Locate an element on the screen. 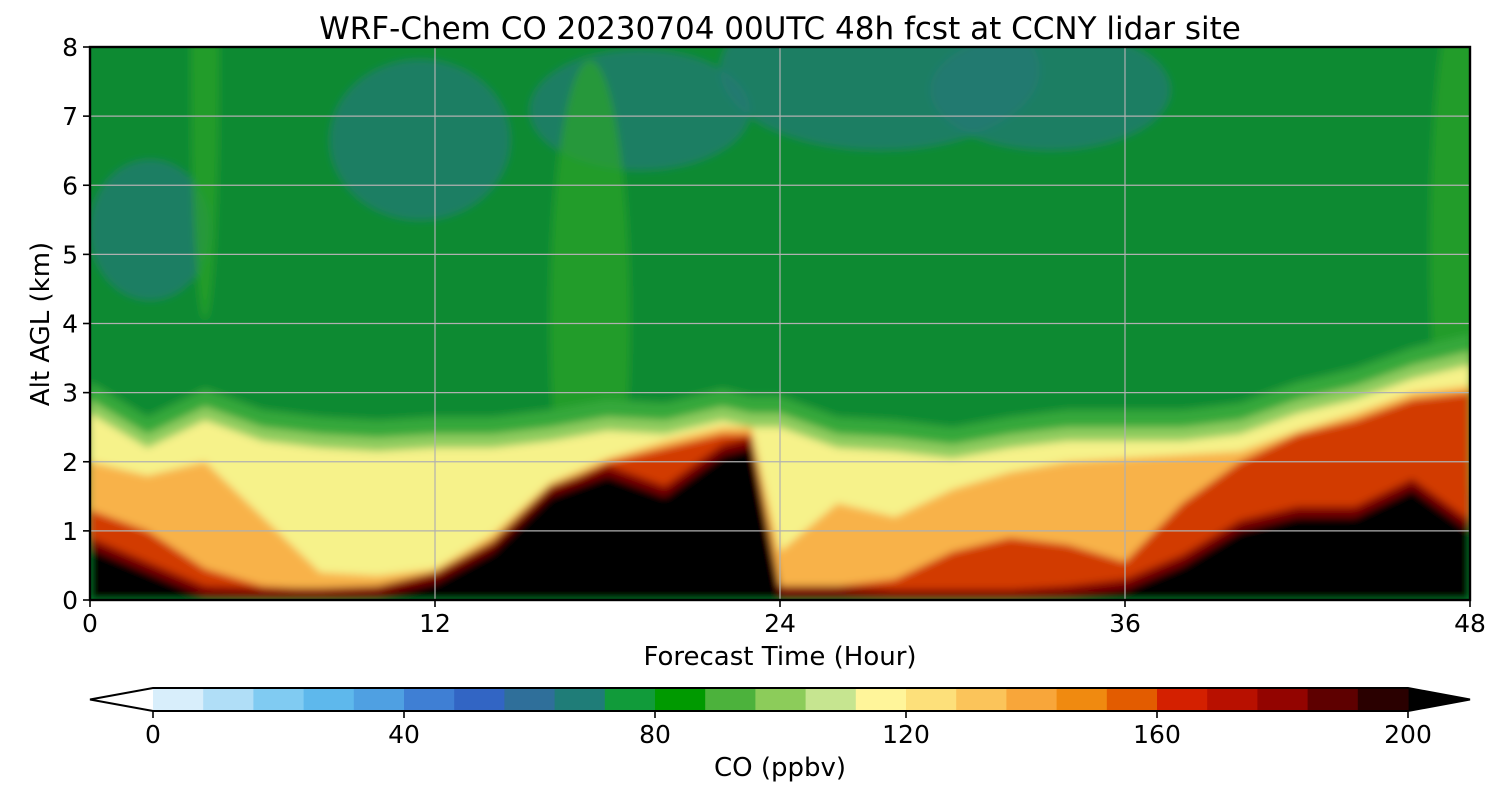 The height and width of the screenshot is (800, 1500). colorbar-label: CO (ppbv) is located at coordinates (780, 768).